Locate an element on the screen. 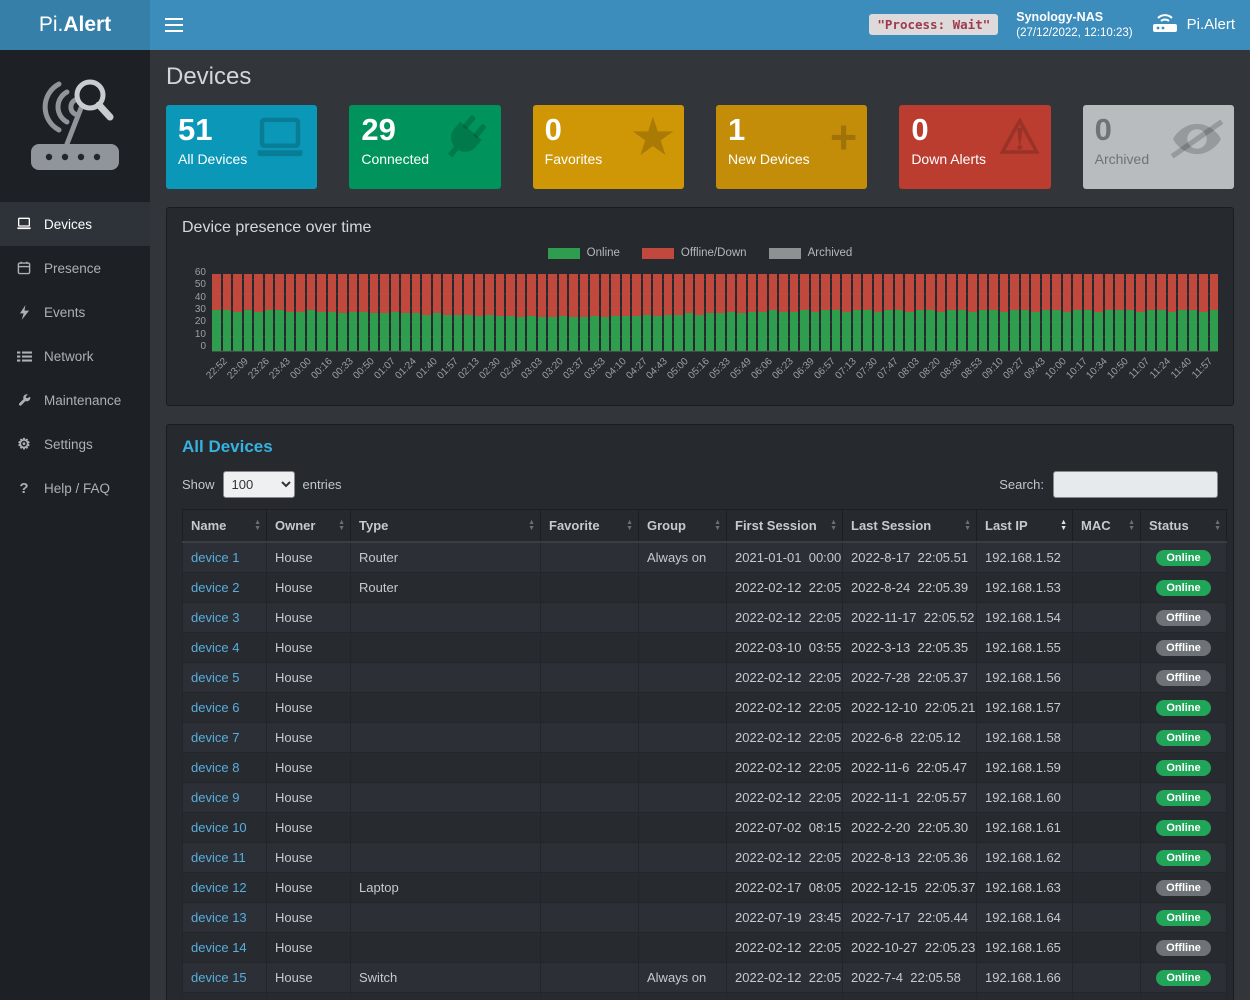 The width and height of the screenshot is (1250, 1000). column-header-last_ip: Last IP ▲ ▼ is located at coordinates (1024, 526).